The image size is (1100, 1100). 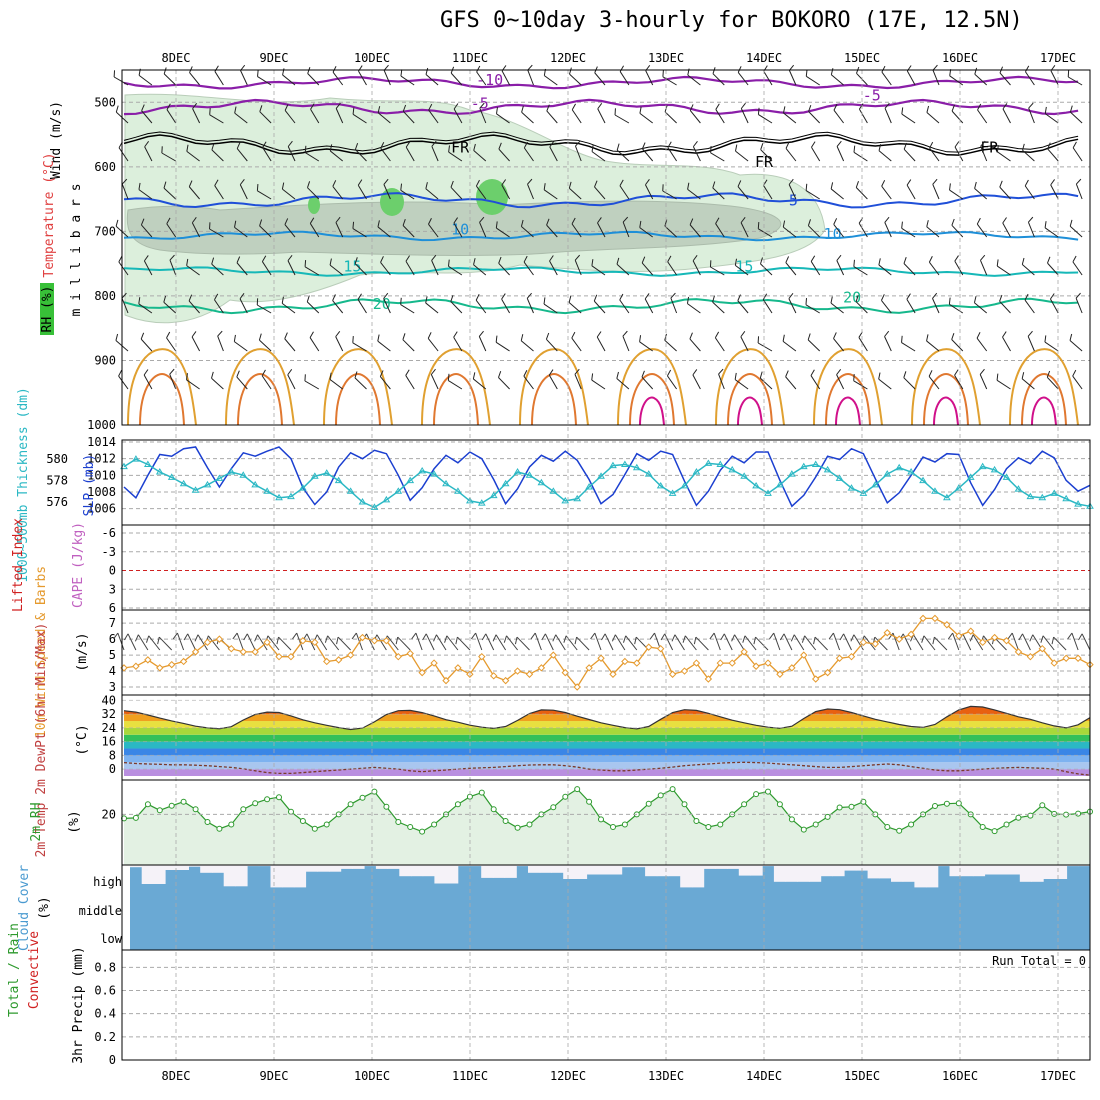 What do you see at coordinates (18, 565) in the screenshot?
I see `ylabel-lifted-index: Lifted Index` at bounding box center [18, 565].